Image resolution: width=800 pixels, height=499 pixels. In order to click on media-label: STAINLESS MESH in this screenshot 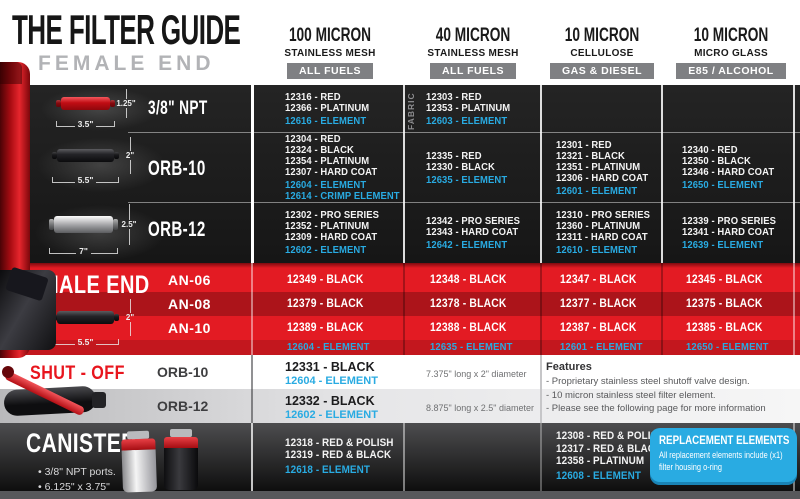, I will do `click(473, 53)`.